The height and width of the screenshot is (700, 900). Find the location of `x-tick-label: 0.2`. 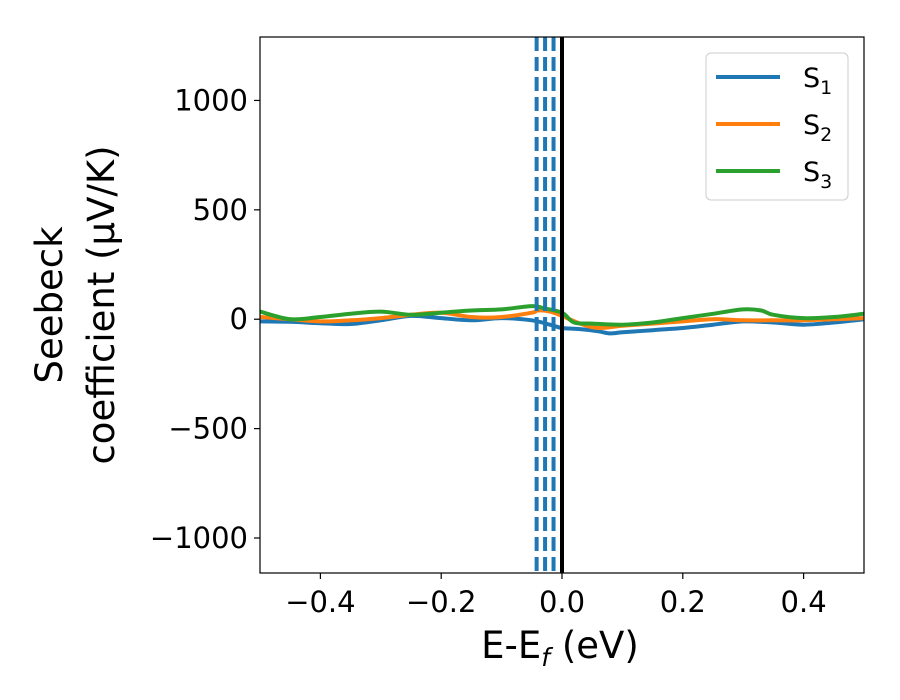

x-tick-label: 0.2 is located at coordinates (683, 602).